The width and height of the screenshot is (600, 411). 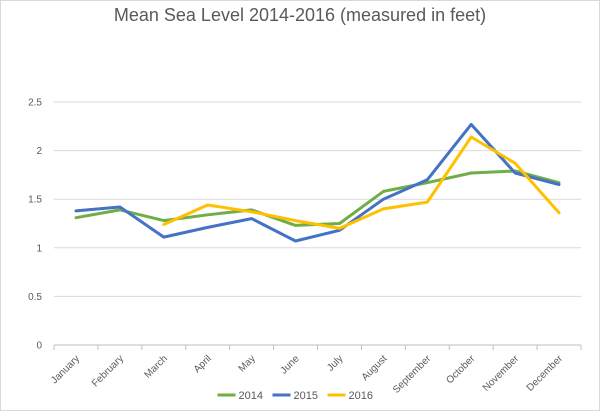 What do you see at coordinates (306, 396) in the screenshot?
I see `legend-label: 2015` at bounding box center [306, 396].